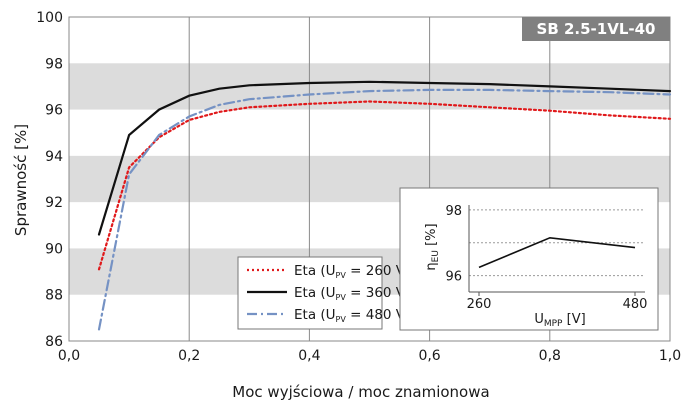 Image resolution: width=684 pixels, height=403 pixels. Describe the element at coordinates (369, 356) in the screenshot. I see `x-tick-labels: 0,0 0,2 0,4 0,6 0,8 1,0` at that location.